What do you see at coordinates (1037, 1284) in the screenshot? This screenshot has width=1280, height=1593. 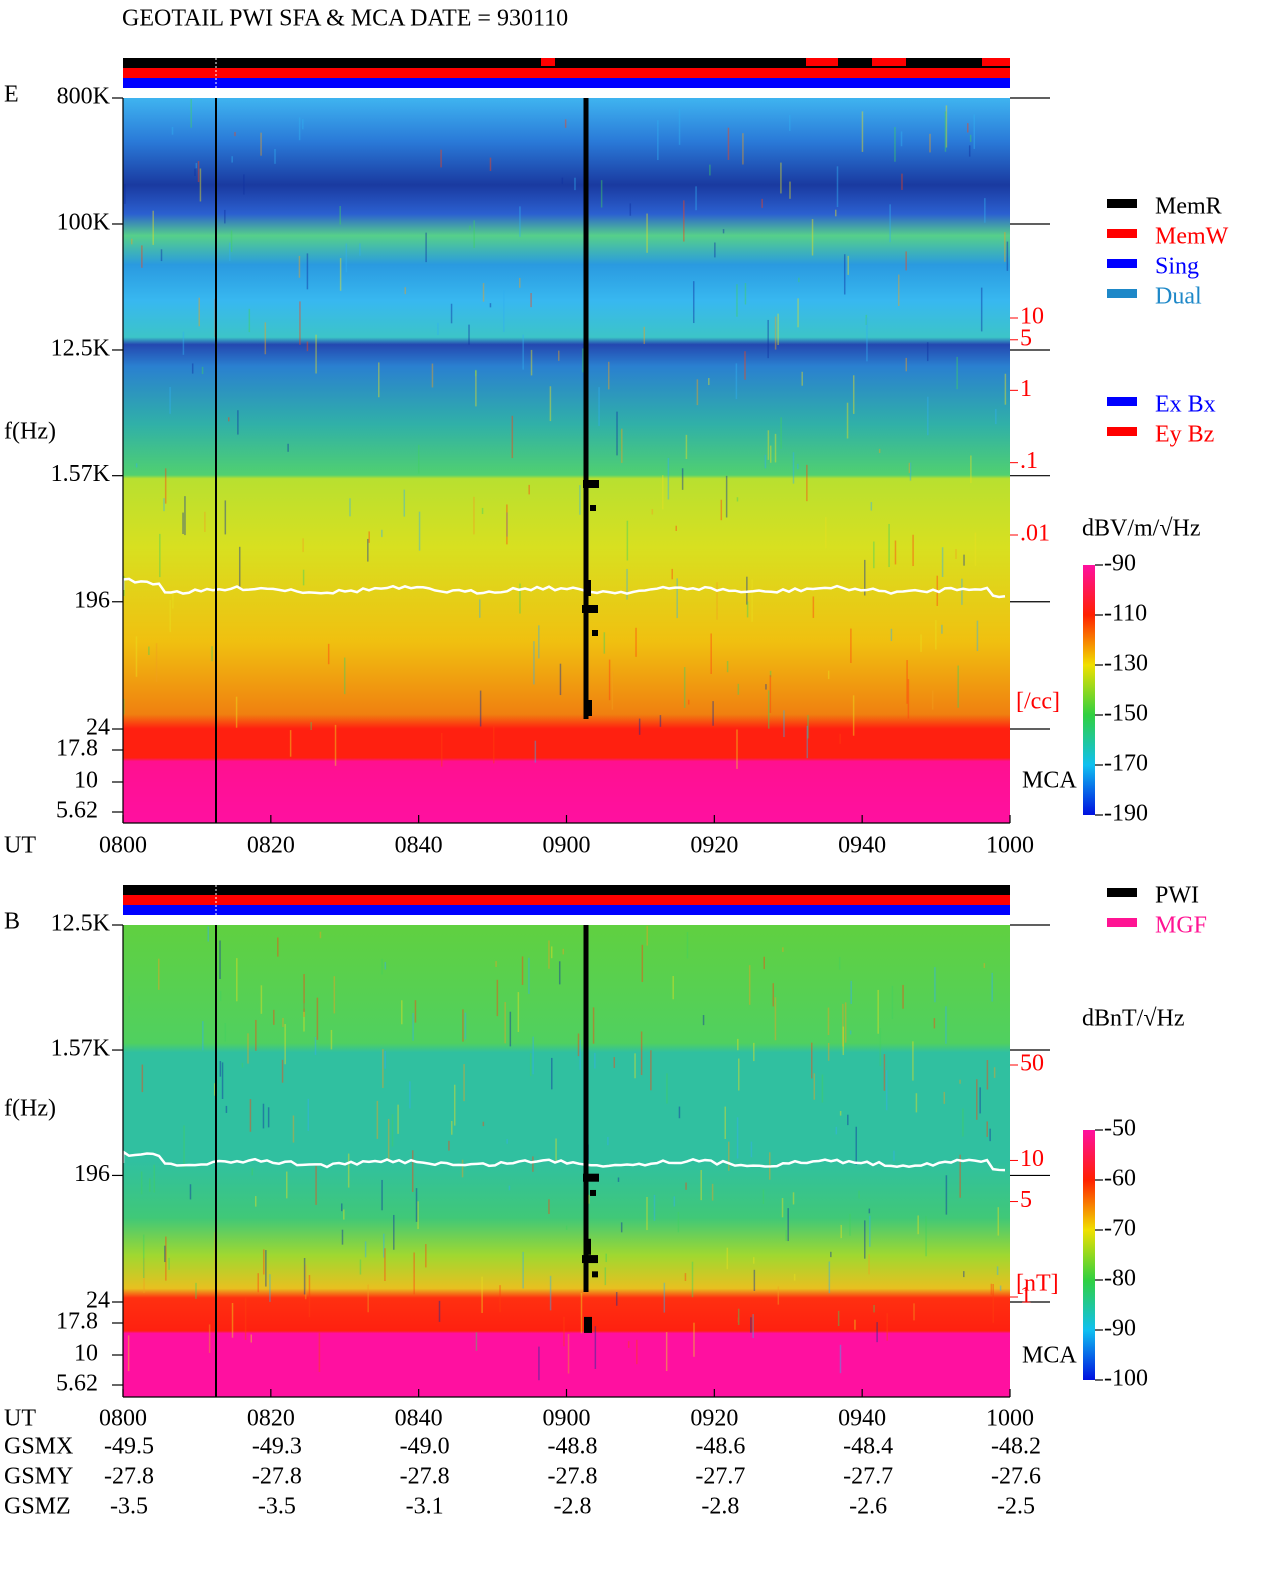 I see `right-scale-unit: [nT]` at bounding box center [1037, 1284].